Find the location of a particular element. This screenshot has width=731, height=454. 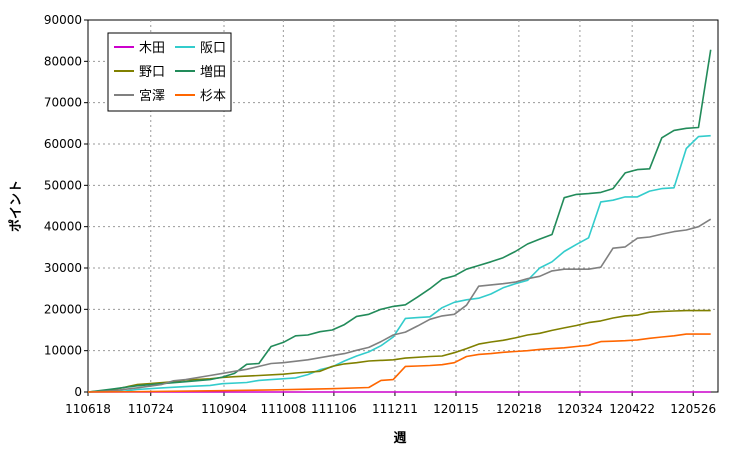

legend-label: 宮澤 is located at coordinates (152, 96).